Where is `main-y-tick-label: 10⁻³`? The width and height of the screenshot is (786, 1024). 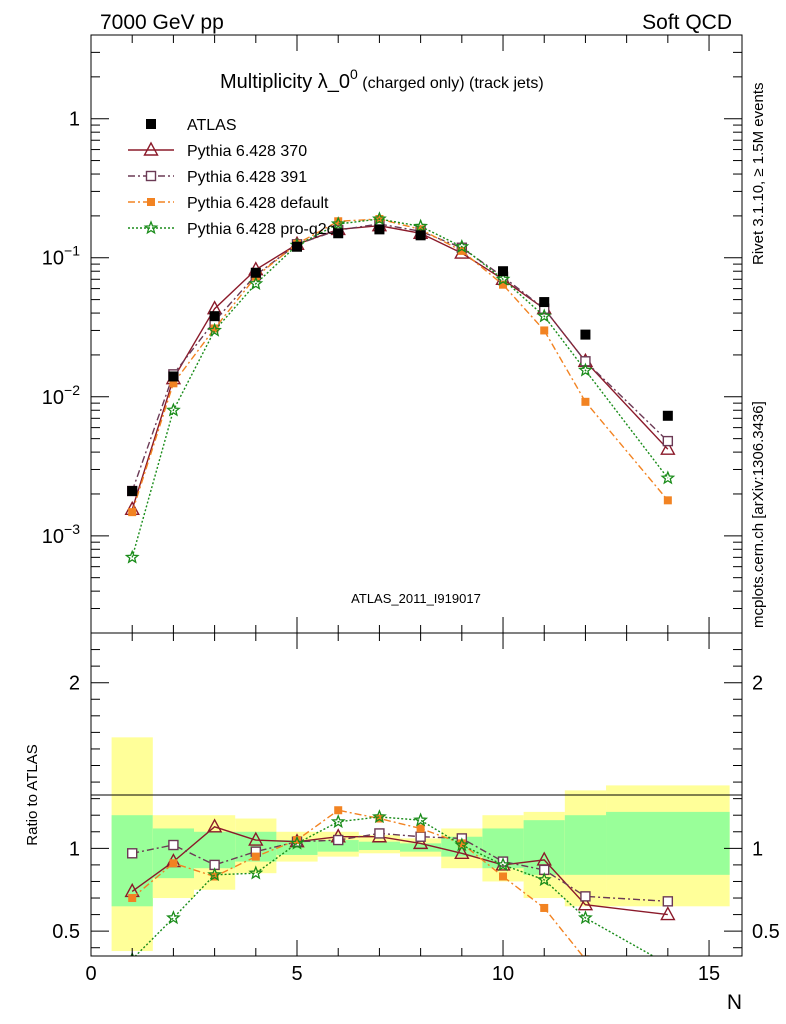
main-y-tick-label: 10⁻³ is located at coordinates (61, 534).